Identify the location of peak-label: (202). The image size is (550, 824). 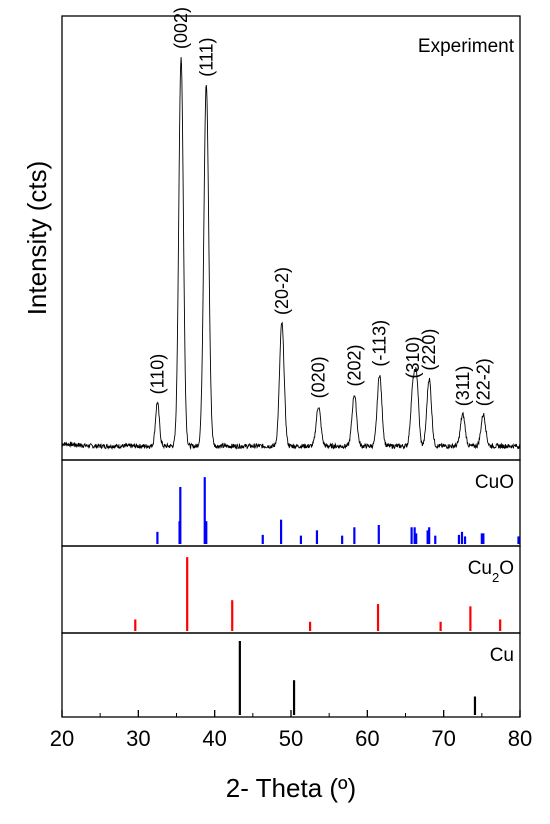
(354, 365).